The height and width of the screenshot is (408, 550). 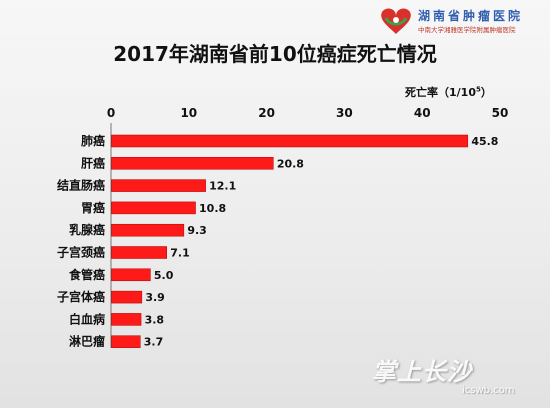 What do you see at coordinates (86, 274) in the screenshot?
I see `category-label: 食管癌` at bounding box center [86, 274].